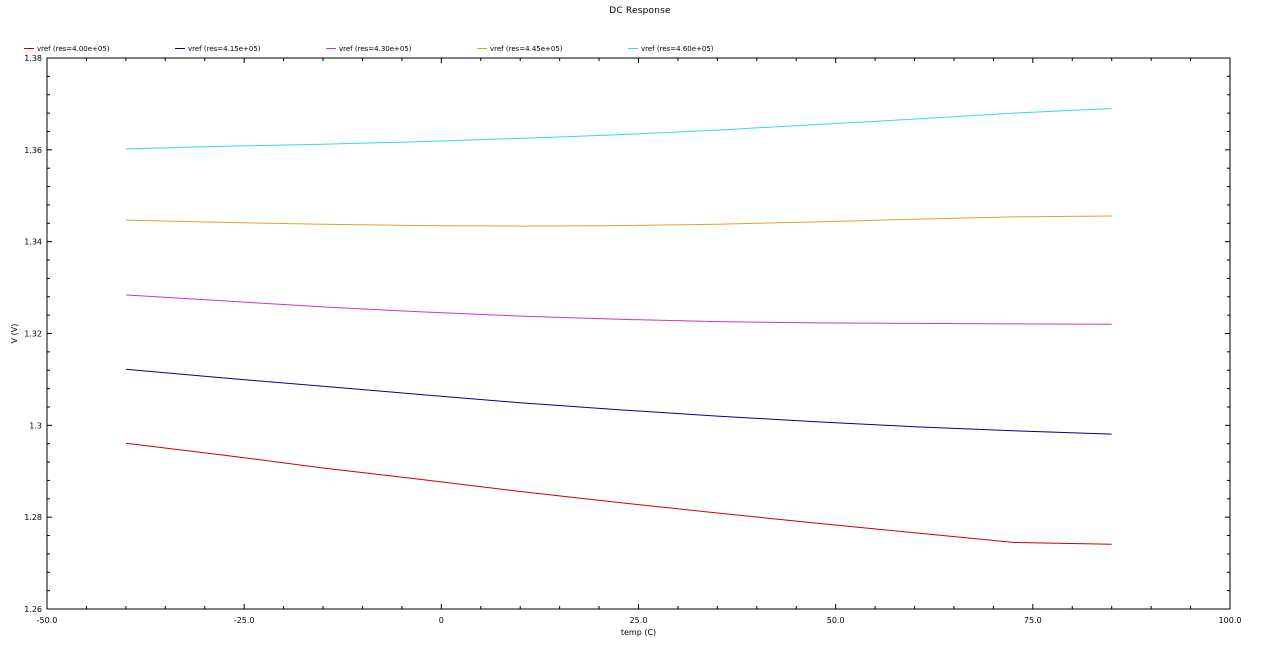 The height and width of the screenshot is (645, 1280). Describe the element at coordinates (1033, 620) in the screenshot. I see `x-tick-label: 75.0` at that location.